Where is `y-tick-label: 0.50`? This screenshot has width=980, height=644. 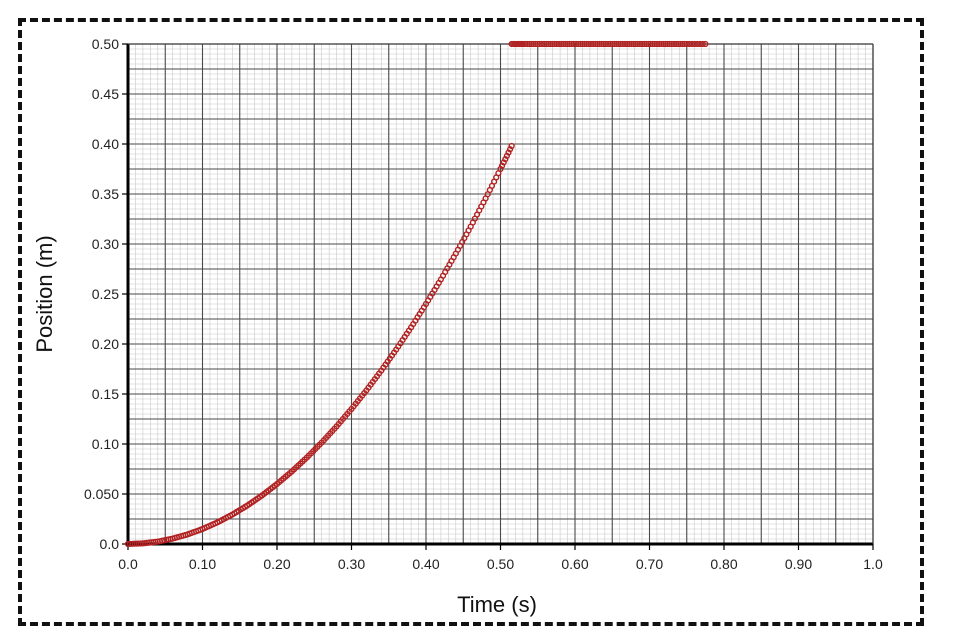
y-tick-label: 0.50 is located at coordinates (105, 44).